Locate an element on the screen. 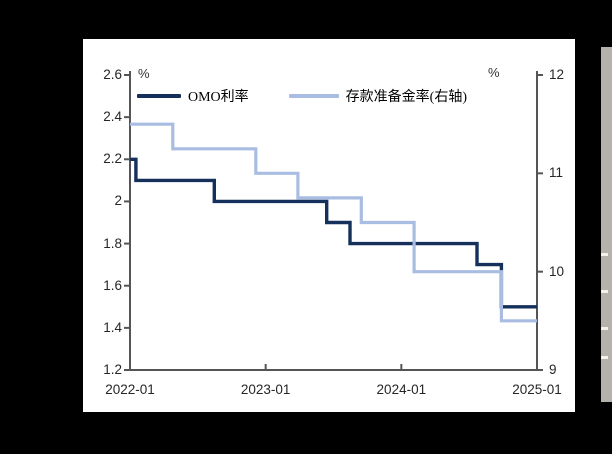  legend-item-omo: OMO利率 is located at coordinates (193, 96).